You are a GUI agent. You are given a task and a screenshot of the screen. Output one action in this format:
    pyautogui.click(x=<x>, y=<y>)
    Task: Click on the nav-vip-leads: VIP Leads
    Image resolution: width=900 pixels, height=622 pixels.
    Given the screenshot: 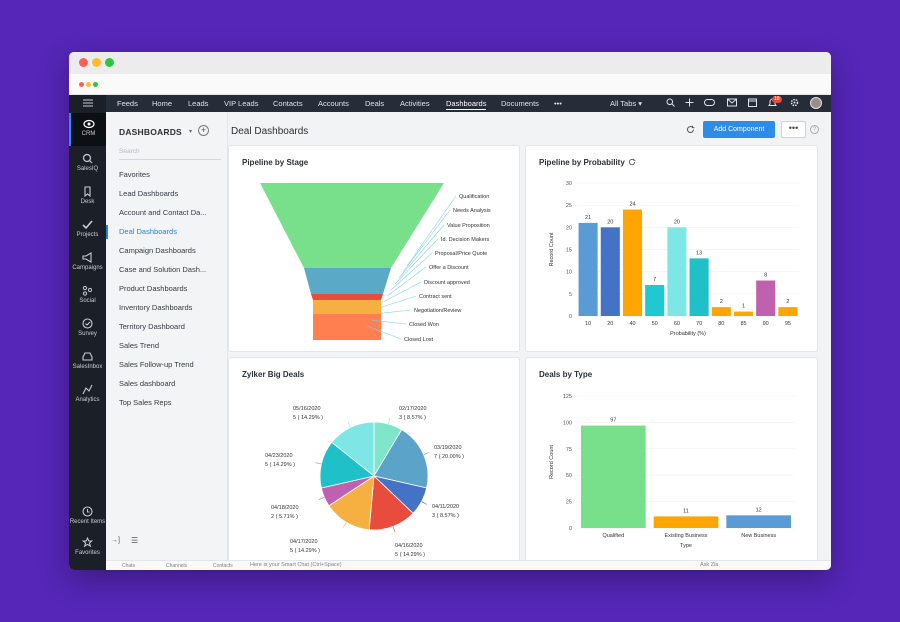 What is the action you would take?
    pyautogui.click(x=241, y=103)
    